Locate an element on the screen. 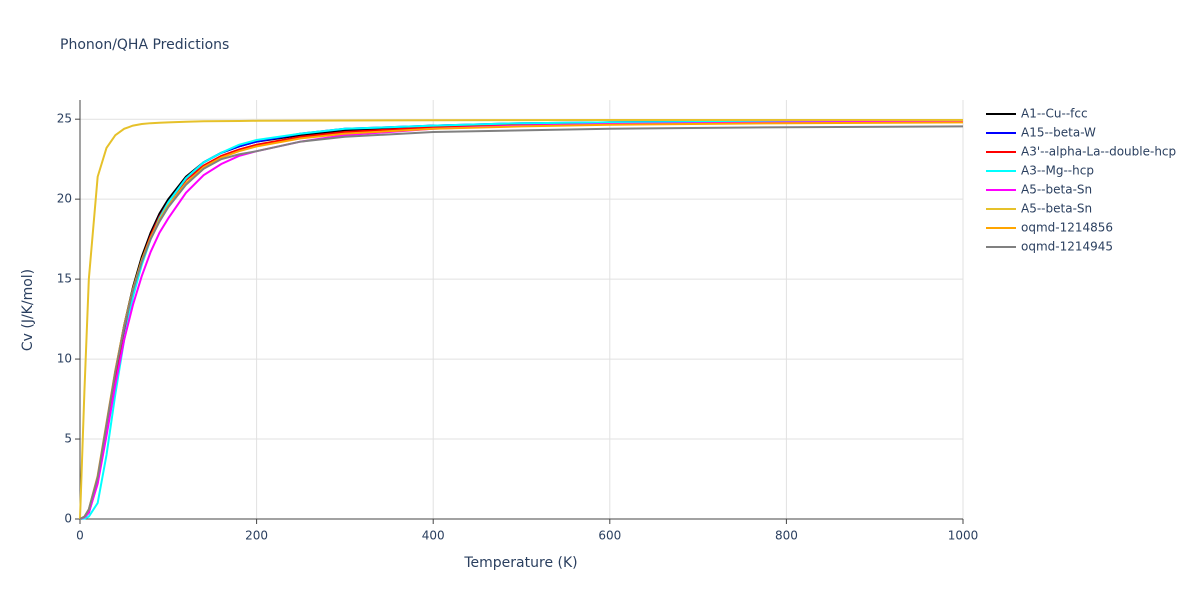  legend-label: oqmd-1214856 is located at coordinates (1067, 228).